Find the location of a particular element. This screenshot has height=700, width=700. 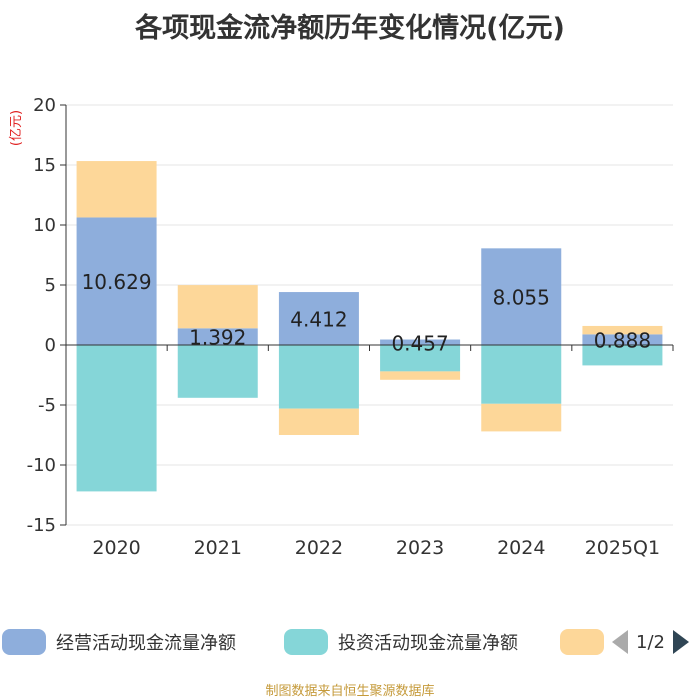

data-label: 4.412 is located at coordinates (318, 320).